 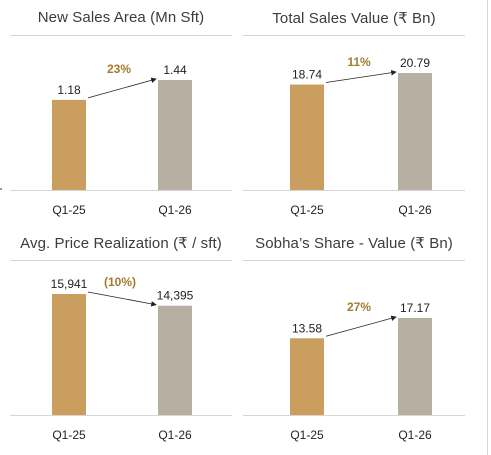 I want to click on bar-value-label: 20.79, so click(x=415, y=63).